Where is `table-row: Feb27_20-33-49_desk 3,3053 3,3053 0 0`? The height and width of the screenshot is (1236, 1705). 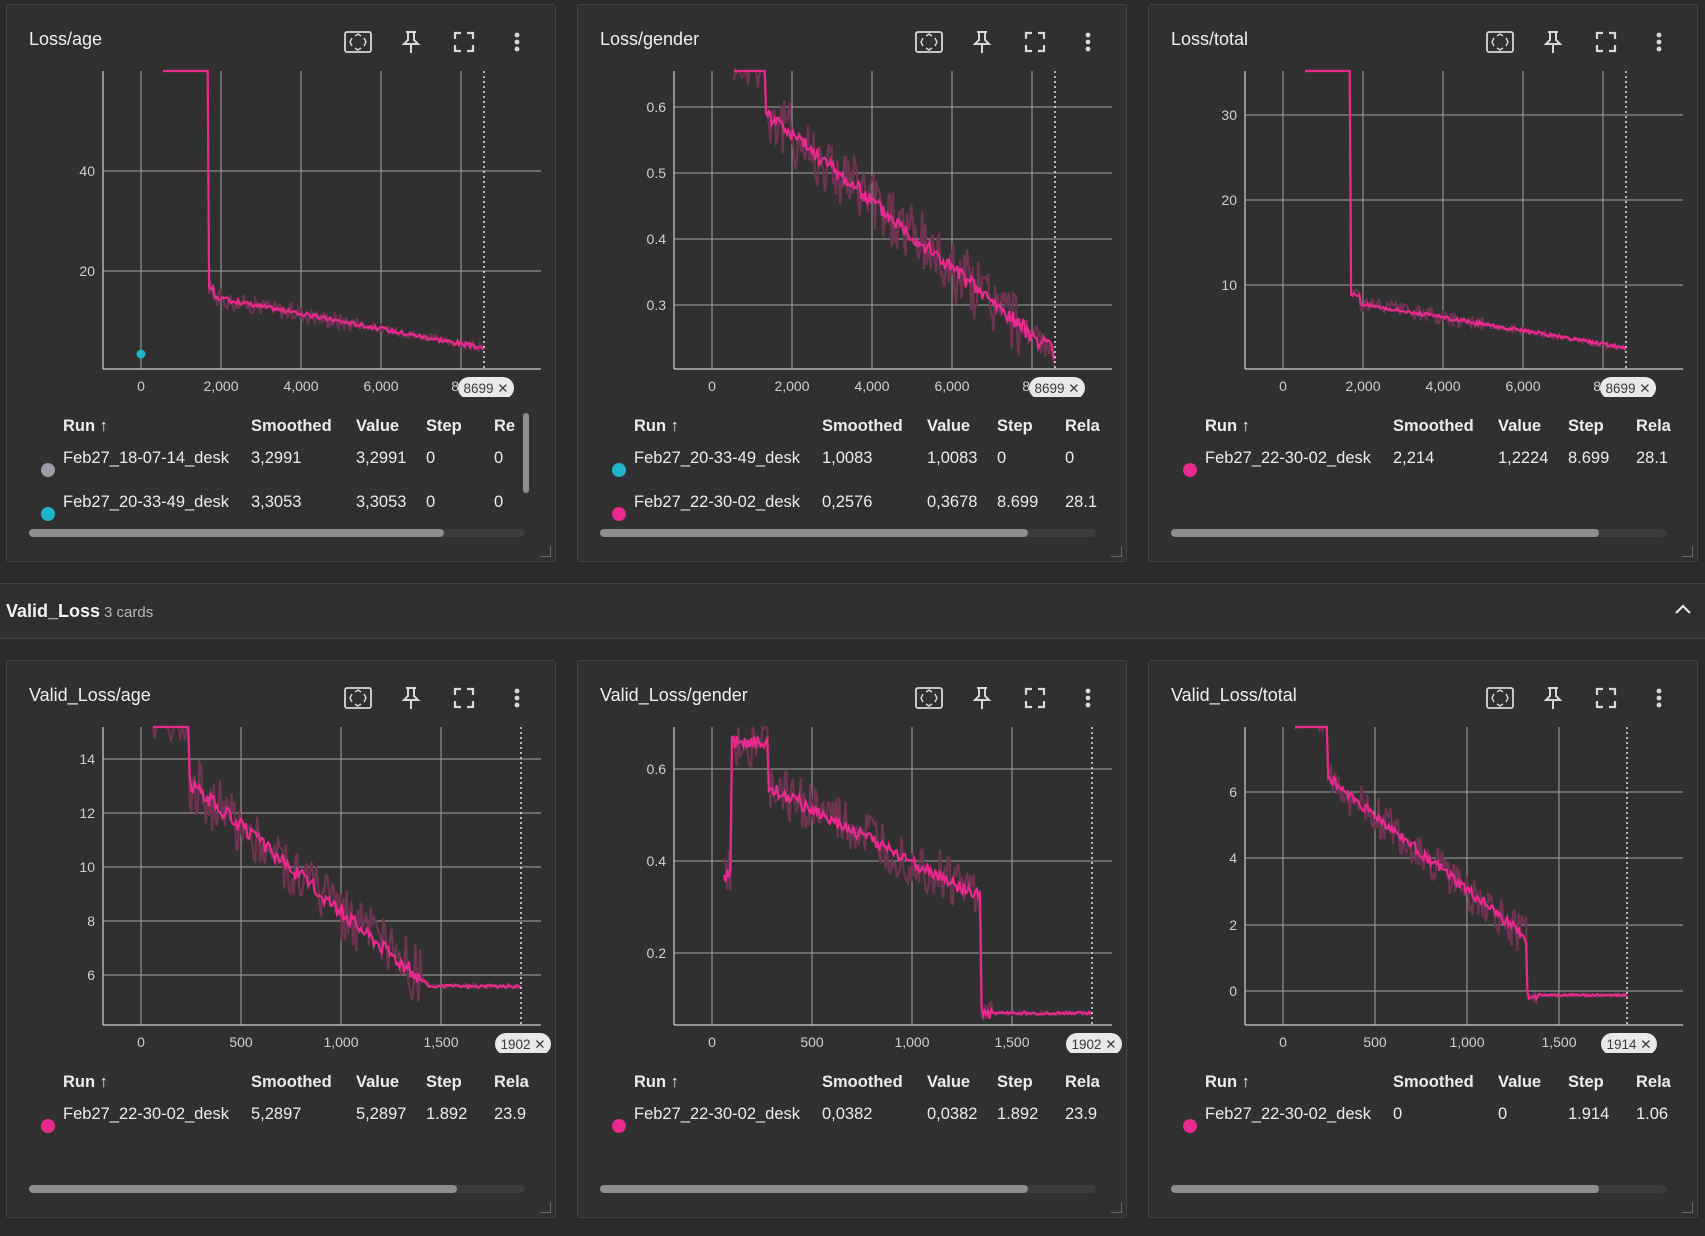
table-row: Feb27_20-33-49_desk 3,3053 3,3053 0 0 is located at coordinates (281, 507).